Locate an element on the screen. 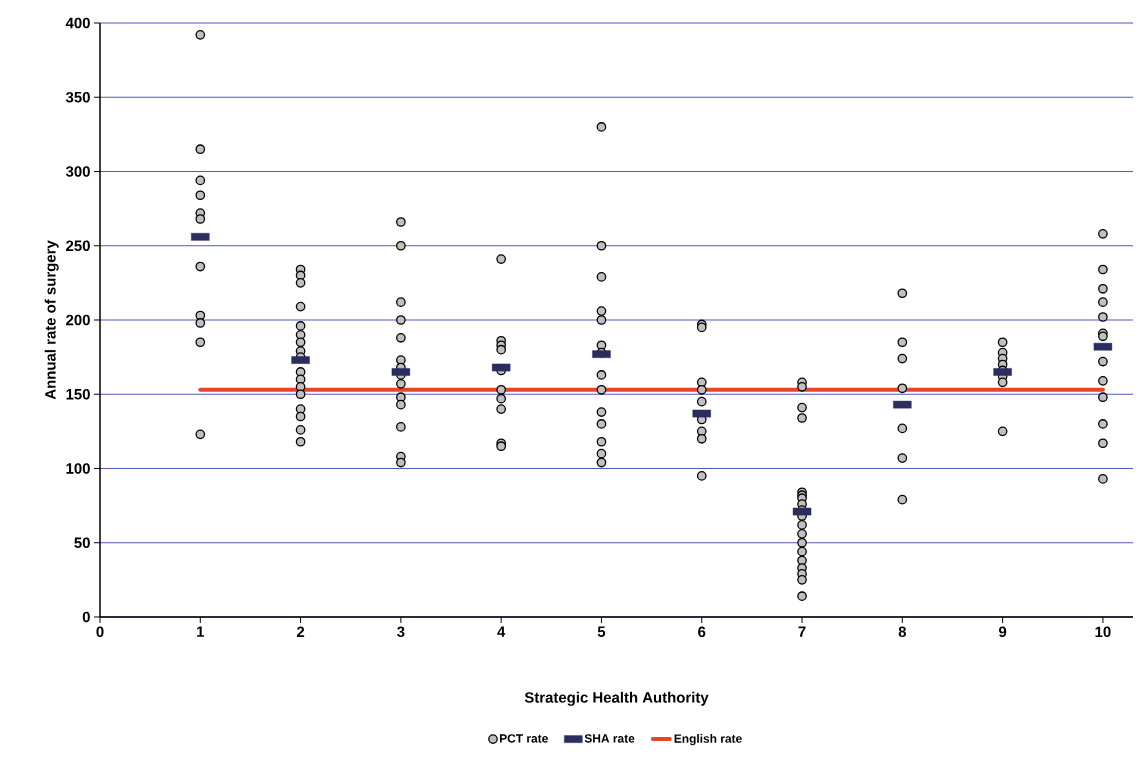 The image size is (1136, 771). y-tick-label: 50 is located at coordinates (82, 543).